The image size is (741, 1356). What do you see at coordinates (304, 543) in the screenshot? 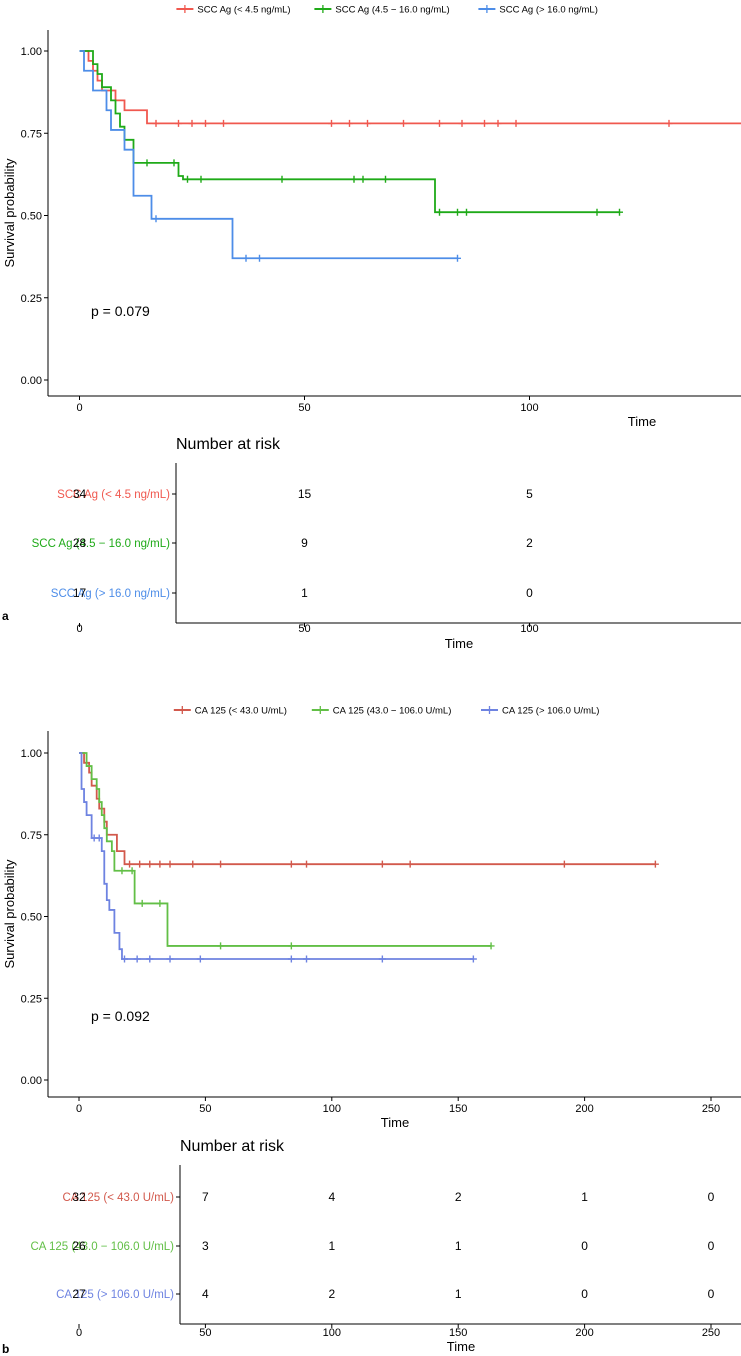
I see `risk-count: 9` at bounding box center [304, 543].